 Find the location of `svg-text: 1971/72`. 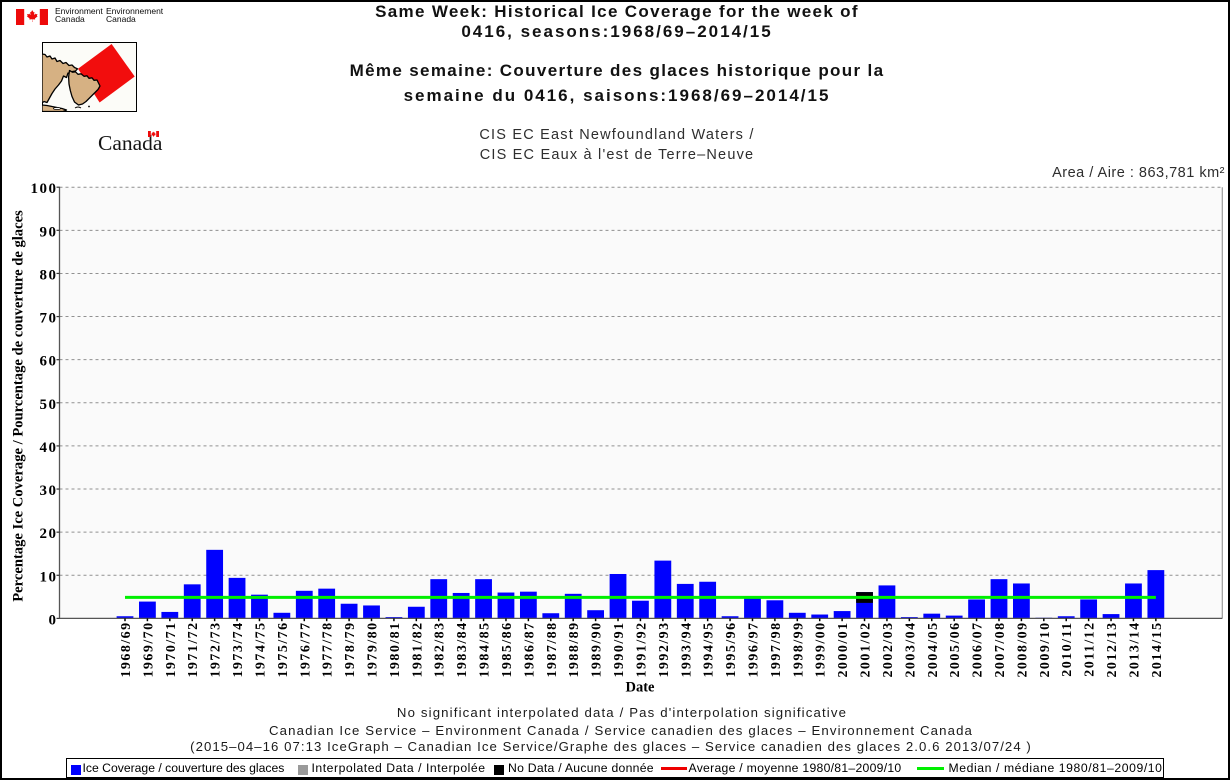

svg-text: 1971/72 is located at coordinates (193, 649).